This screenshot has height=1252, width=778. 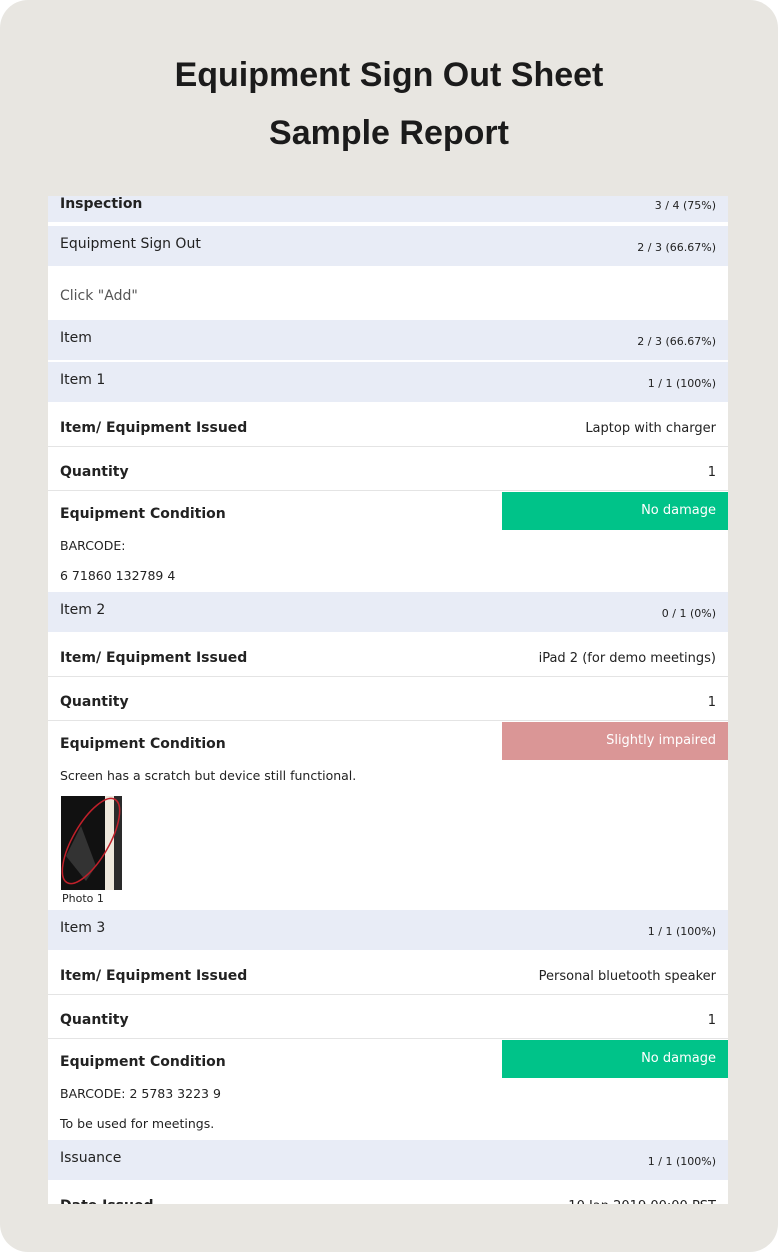 I want to click on field-value: iPad 2 (for demo meetings), so click(x=627, y=658).